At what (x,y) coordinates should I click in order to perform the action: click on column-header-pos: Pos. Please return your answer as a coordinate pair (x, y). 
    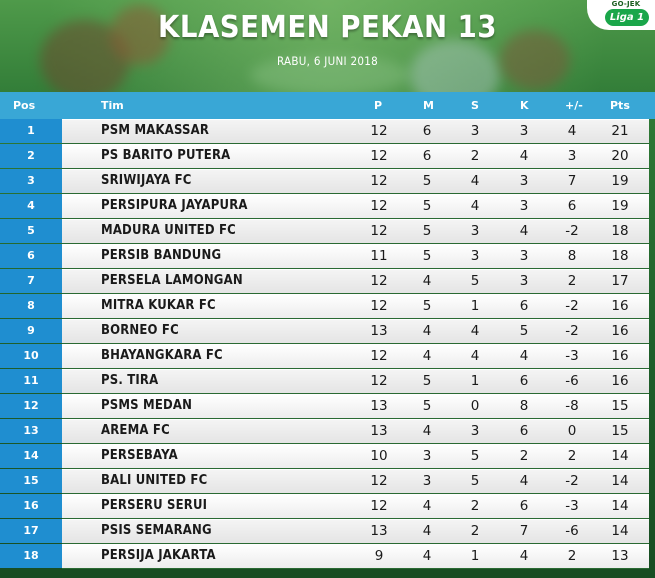
    Looking at the image, I should click on (24, 105).